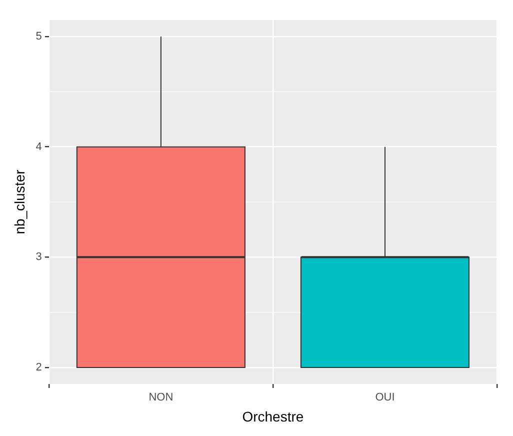 The width and height of the screenshot is (513, 436). What do you see at coordinates (161, 398) in the screenshot?
I see `x-tick-label: NON` at bounding box center [161, 398].